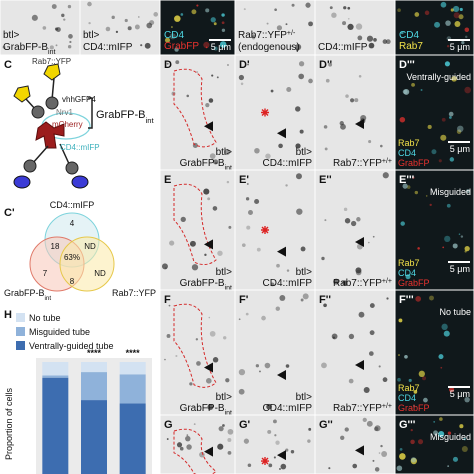 This screenshot has height=474, width=474. Describe the element at coordinates (409, 35) in the screenshot. I see `channel-label: CD4` at that location.